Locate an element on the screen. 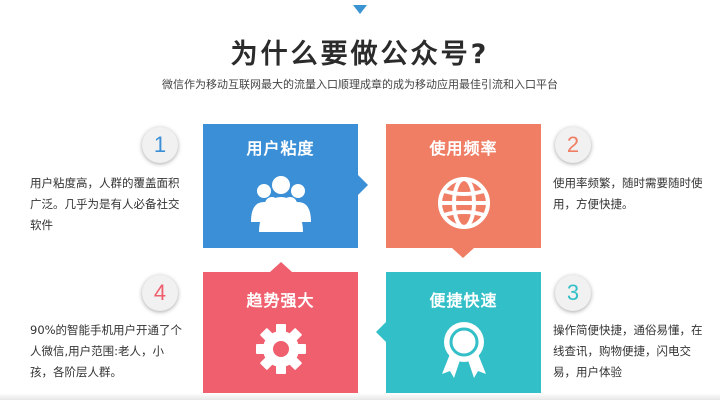  tile-usage-frequency: 使用频率 is located at coordinates (463, 186).